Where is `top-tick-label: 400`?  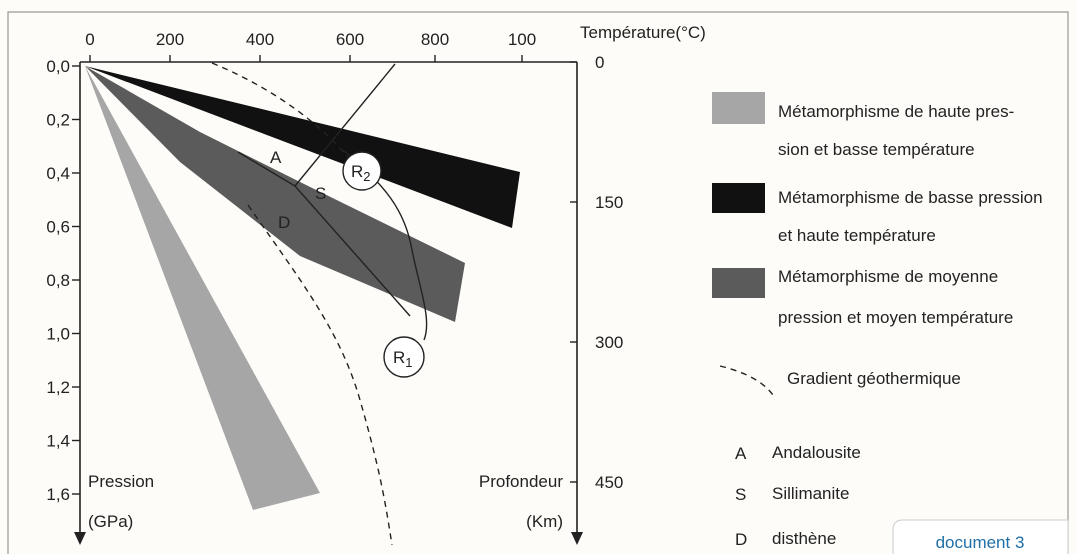 top-tick-label: 400 is located at coordinates (260, 39).